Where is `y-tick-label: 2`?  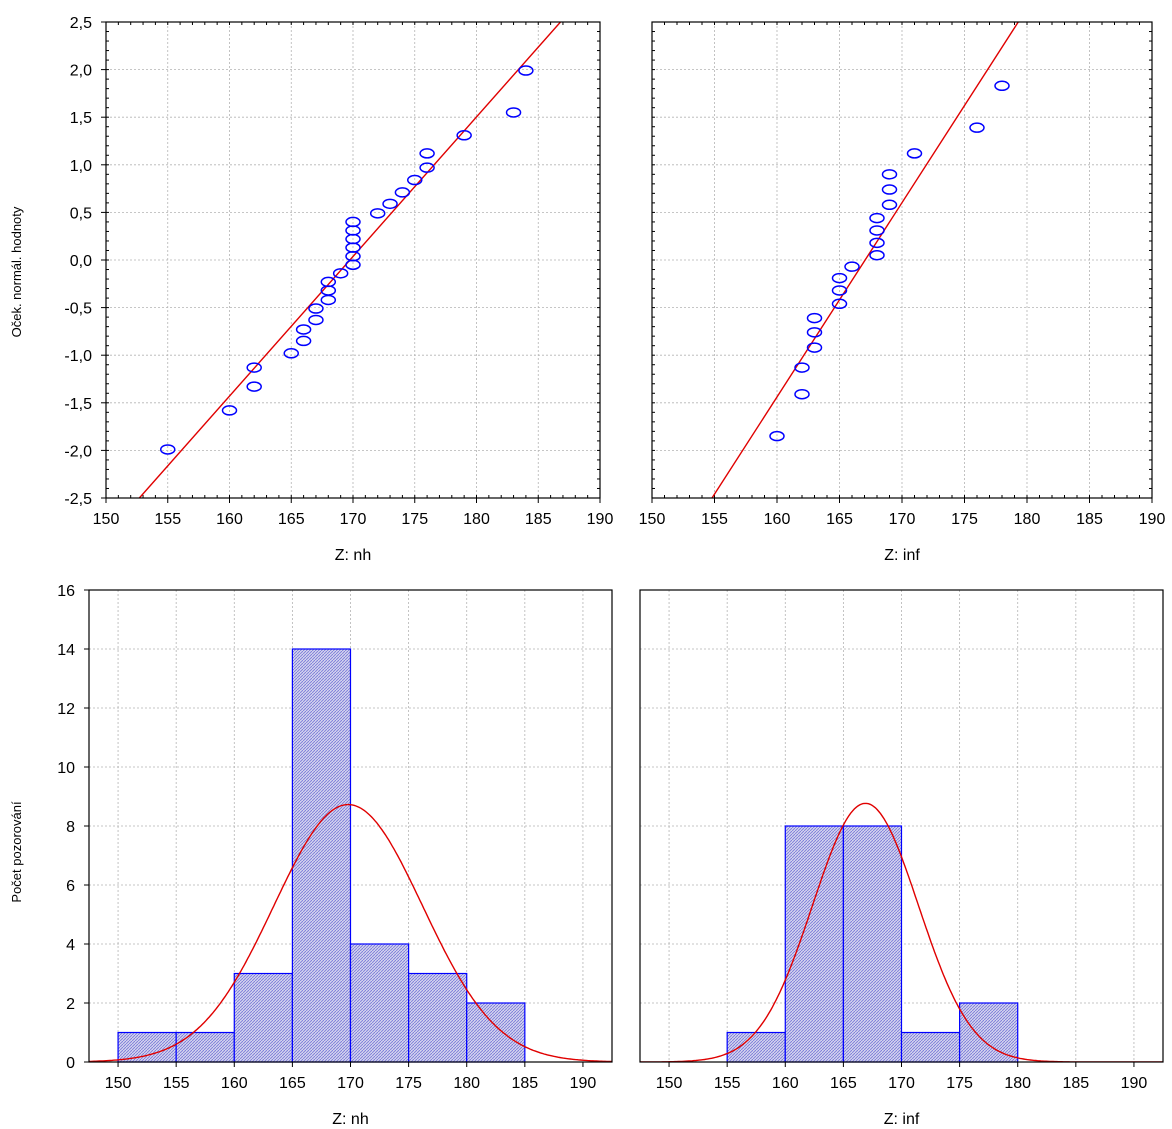
y-tick-label: 2 is located at coordinates (70, 1004).